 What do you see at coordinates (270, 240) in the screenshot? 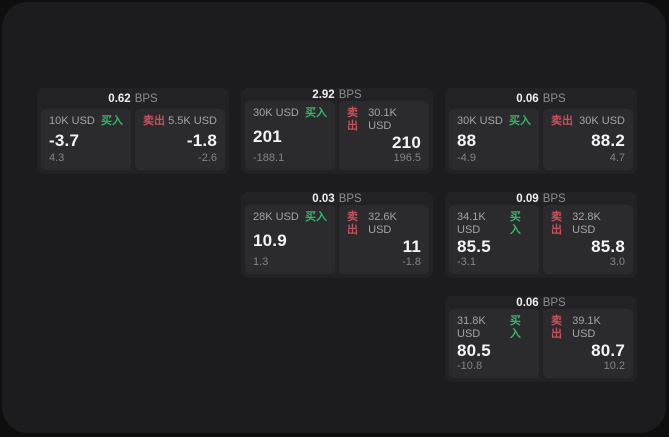
I see `buy-price: 10.9` at bounding box center [270, 240].